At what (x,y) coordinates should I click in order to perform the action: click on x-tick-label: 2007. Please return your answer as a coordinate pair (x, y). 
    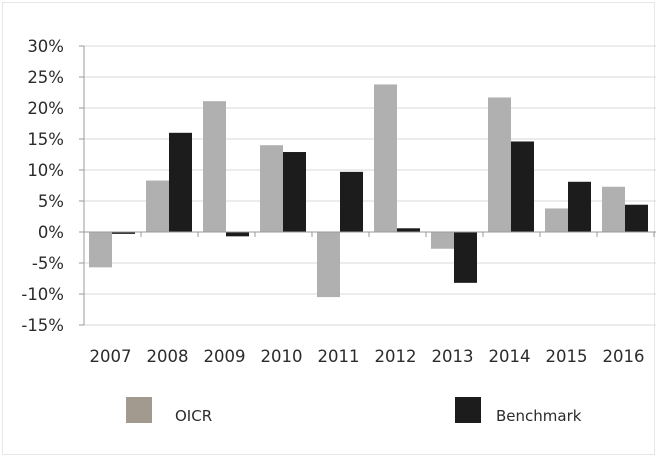
    Looking at the image, I should click on (111, 356).